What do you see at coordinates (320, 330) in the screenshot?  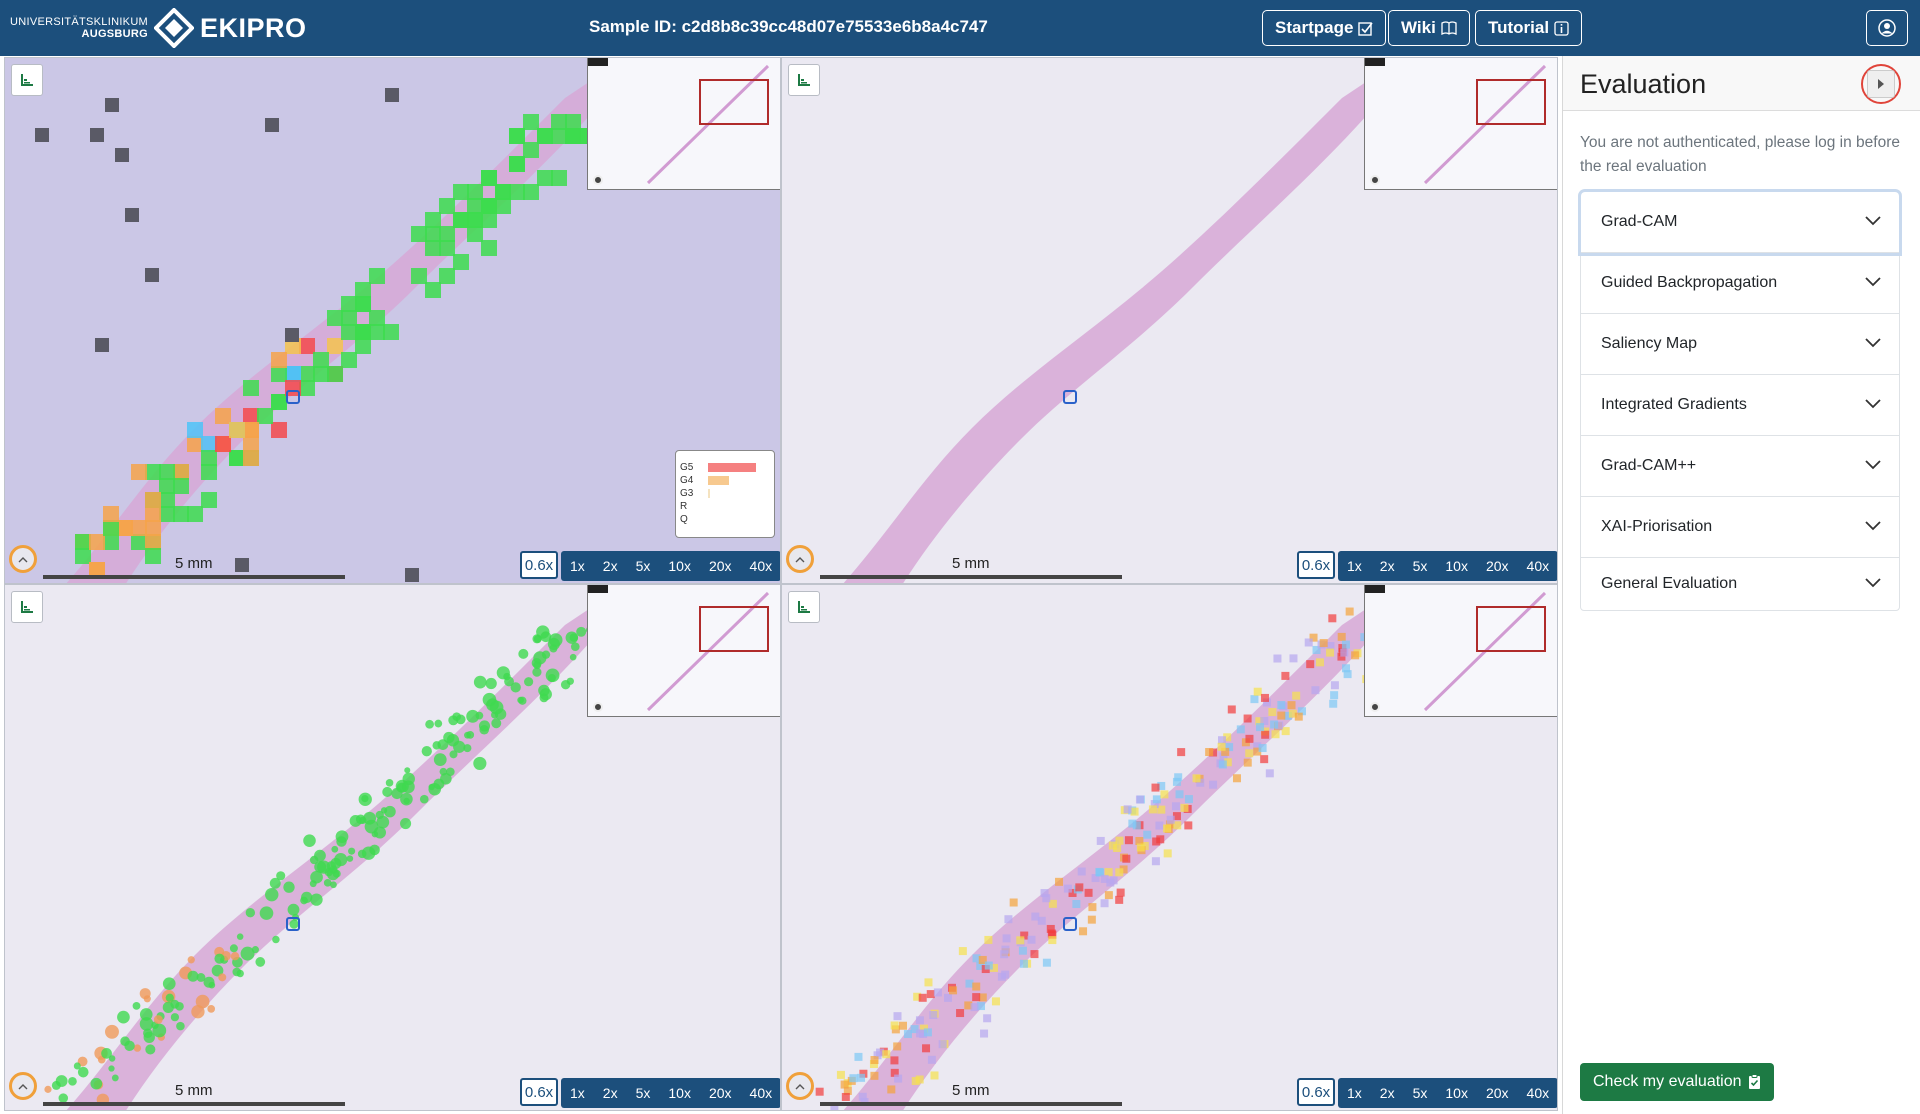 I see `tissue-image` at bounding box center [320, 330].